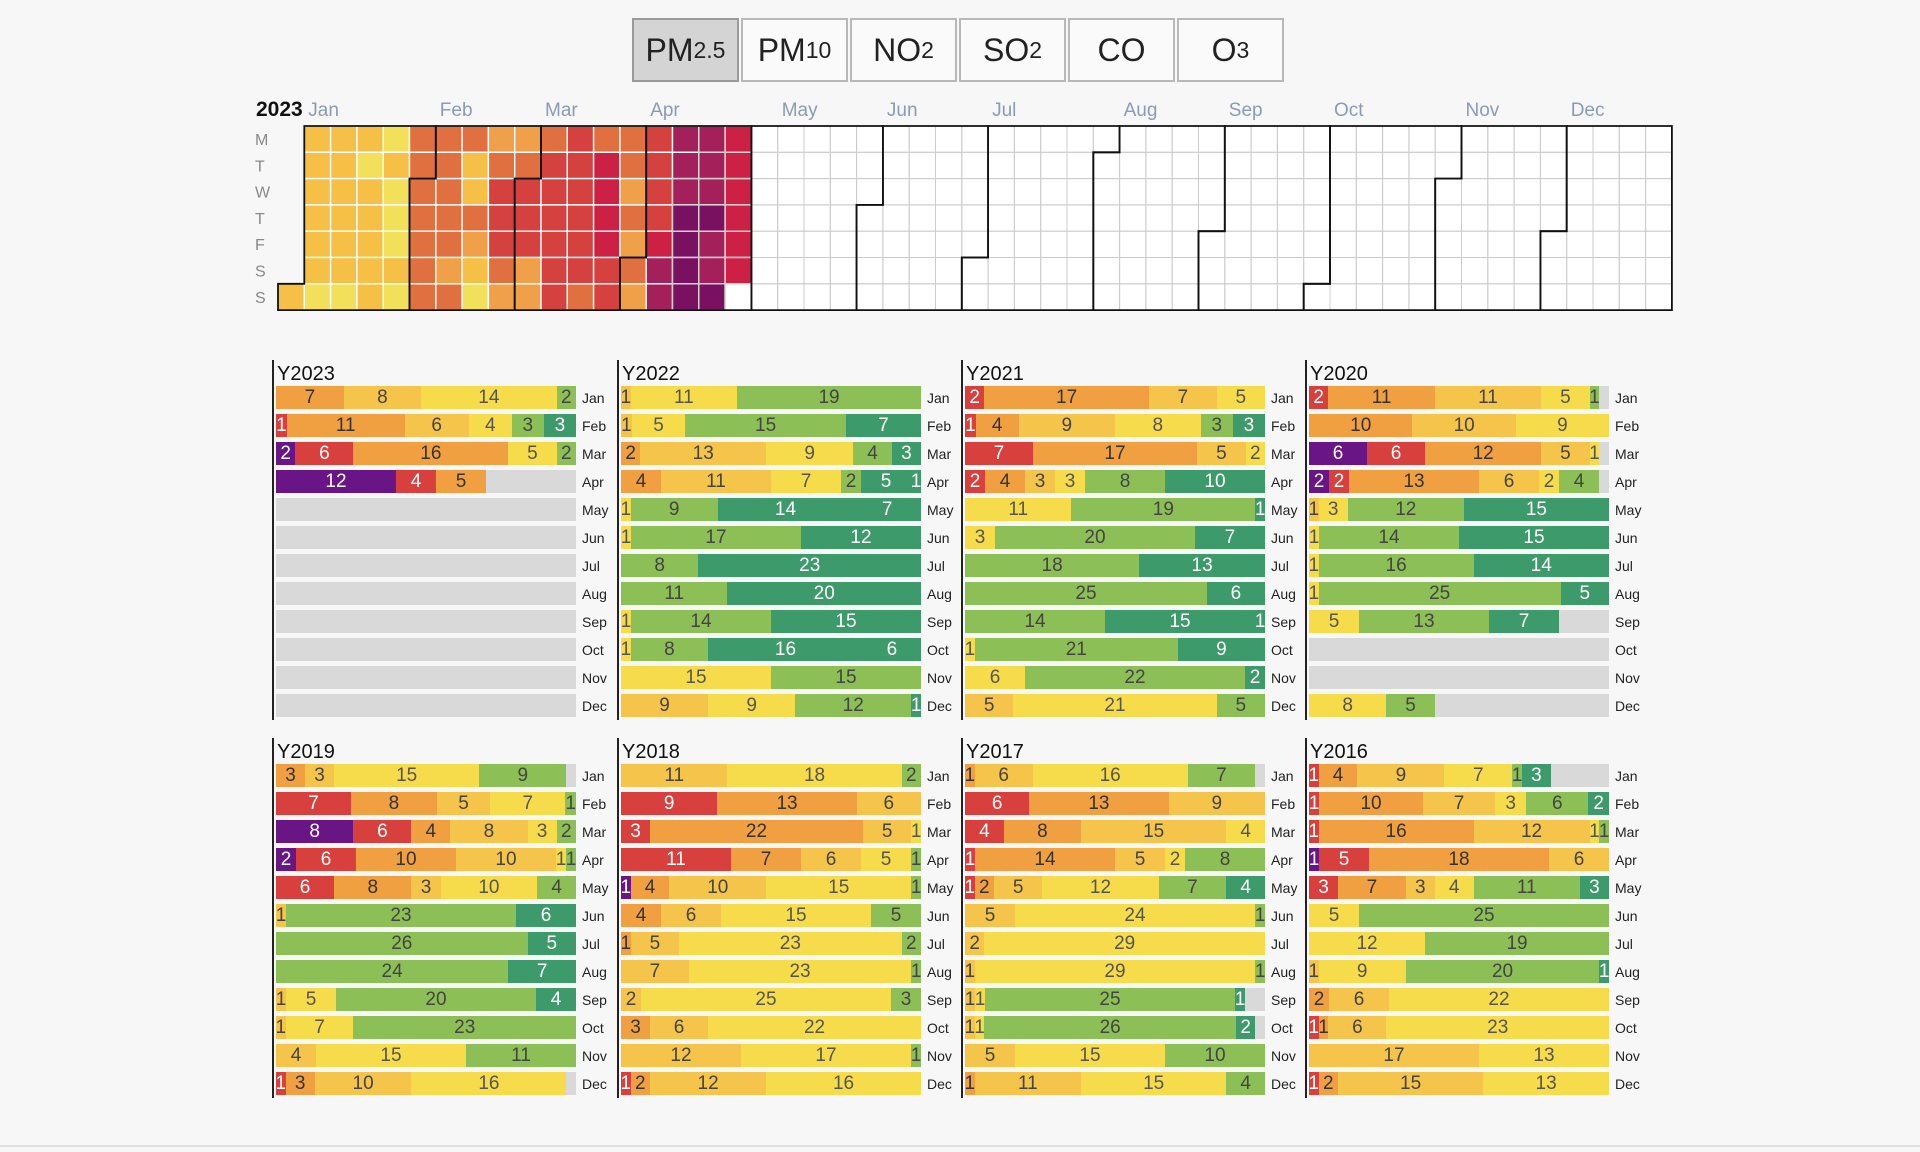 This screenshot has width=1920, height=1152. What do you see at coordinates (1459, 397) in the screenshot?
I see `month-bar: 2 11 11 5 1` at bounding box center [1459, 397].